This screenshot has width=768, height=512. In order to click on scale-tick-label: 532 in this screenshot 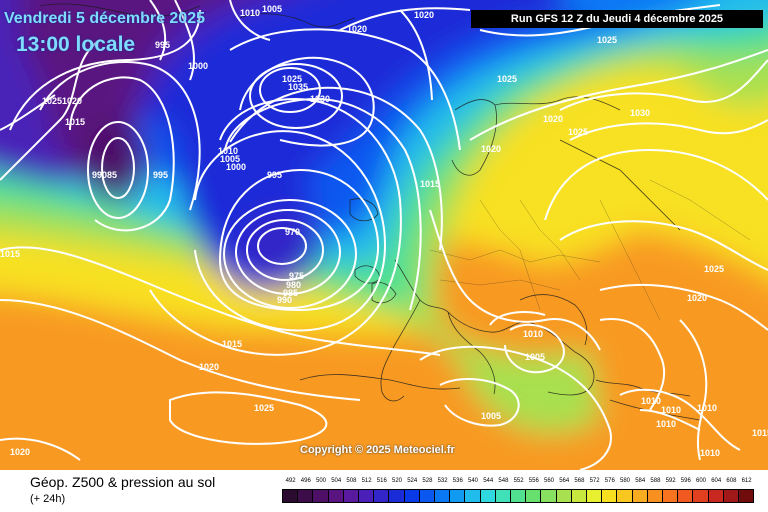, I will do `click(442, 481)`.